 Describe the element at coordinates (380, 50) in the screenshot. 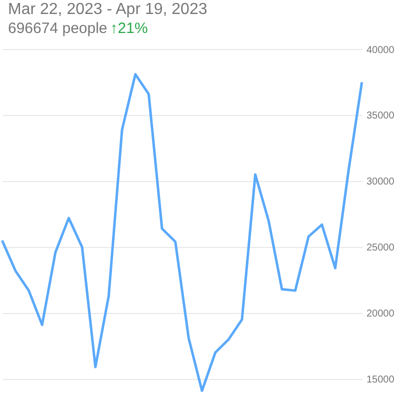

I see `y-tick-label: 40000` at that location.